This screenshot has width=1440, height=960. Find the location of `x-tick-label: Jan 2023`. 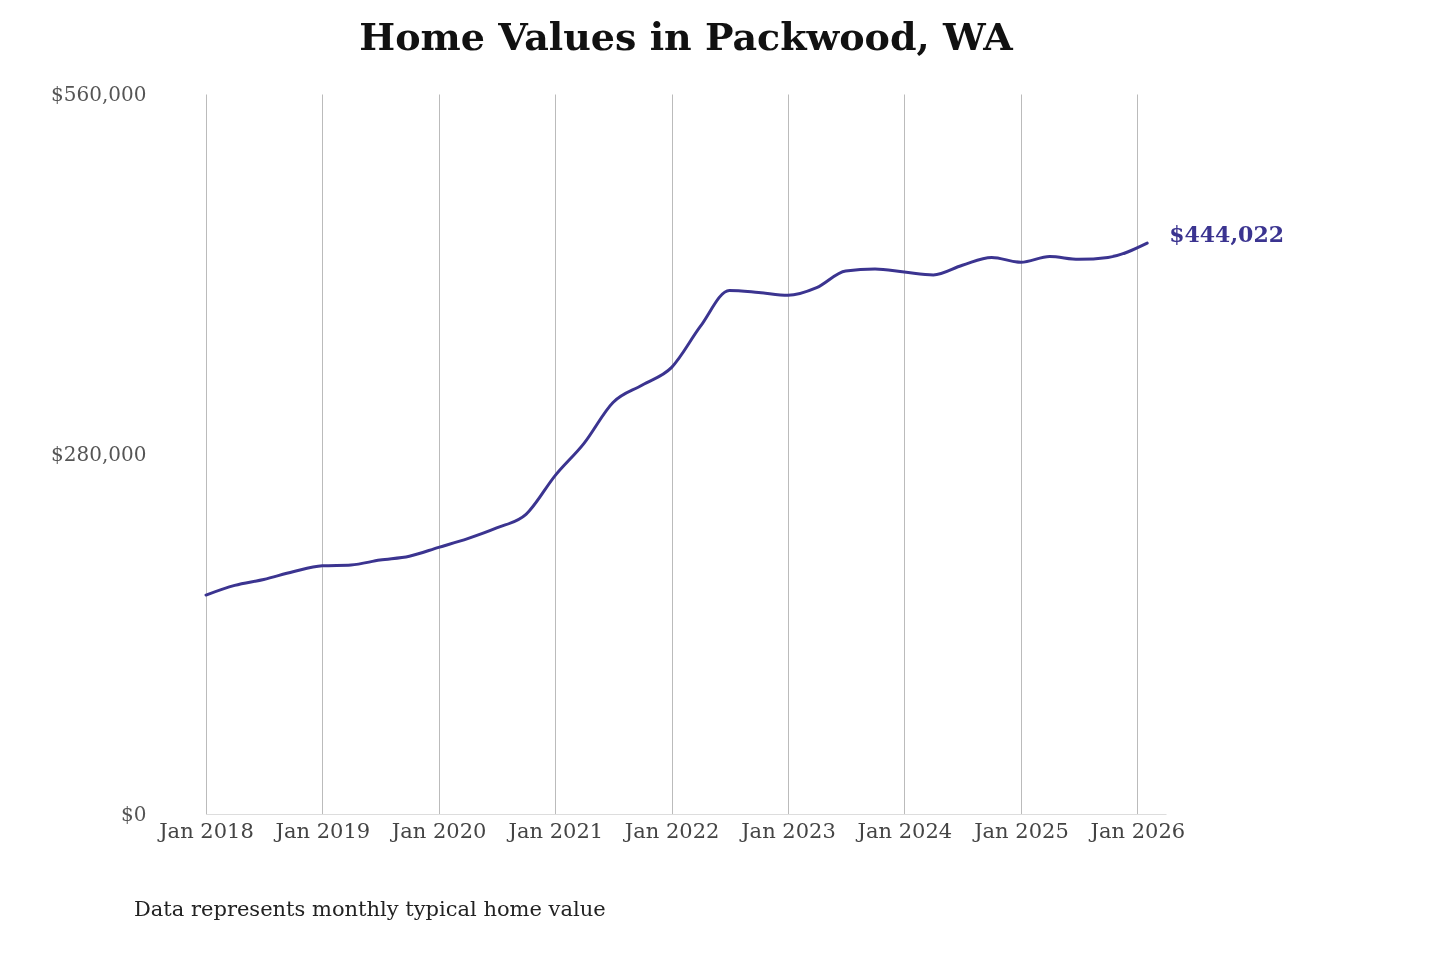

x-tick-label: Jan 2023 is located at coordinates (787, 830).